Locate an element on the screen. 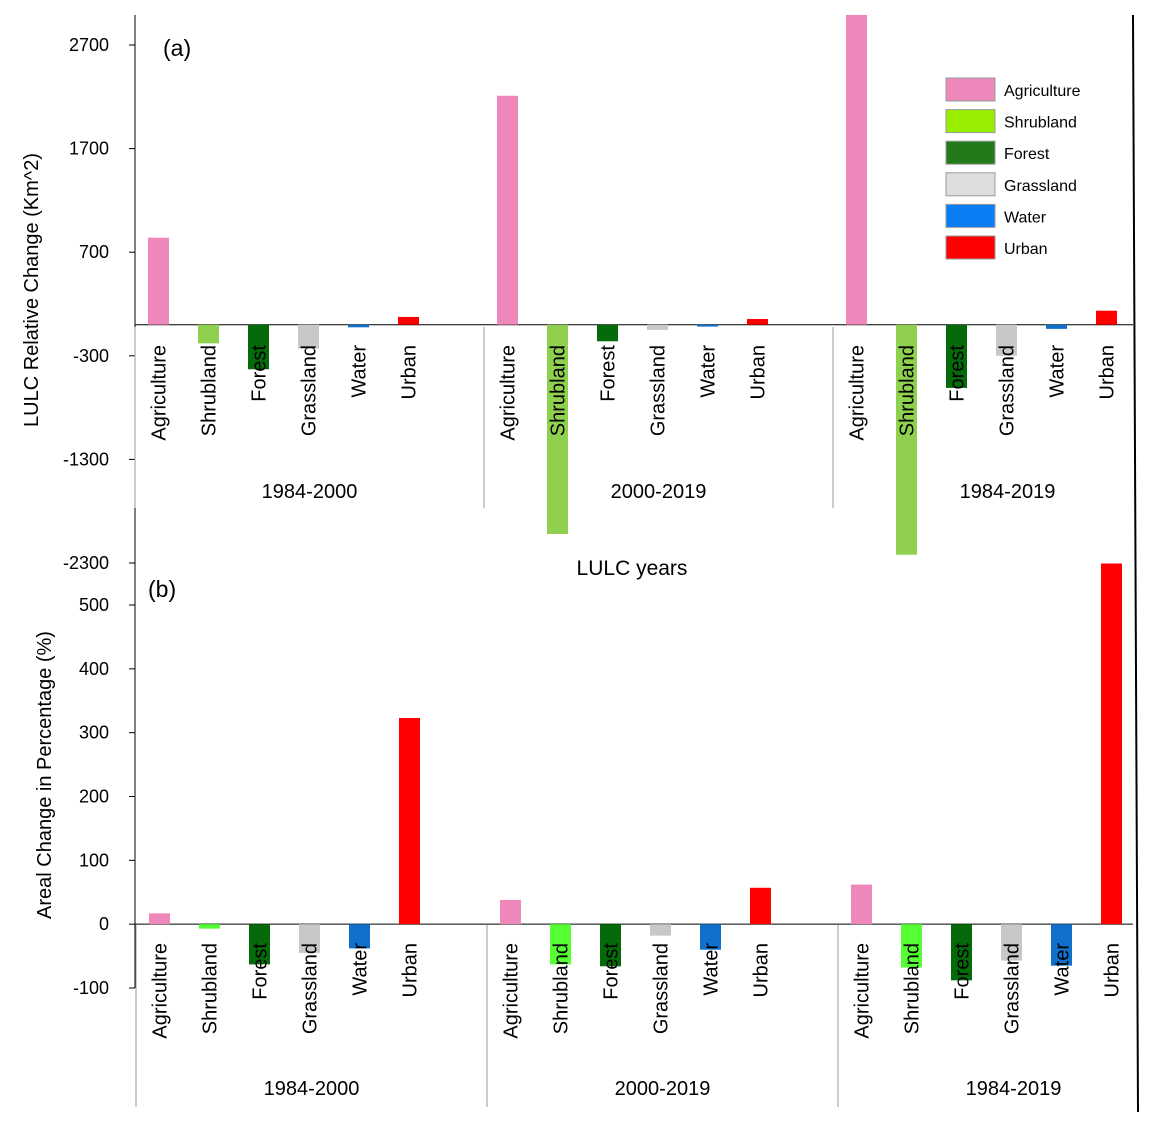  panel-a-bar-2000-2019-shrubland is located at coordinates (557, 429).